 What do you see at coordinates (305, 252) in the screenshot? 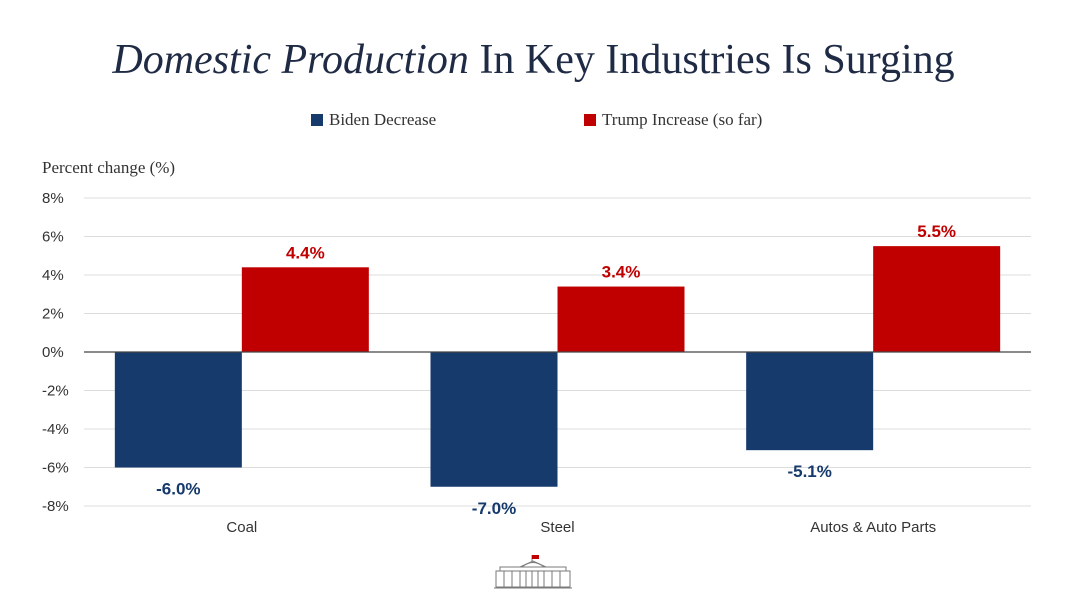
I see `data-label: 4.4%` at bounding box center [305, 252].